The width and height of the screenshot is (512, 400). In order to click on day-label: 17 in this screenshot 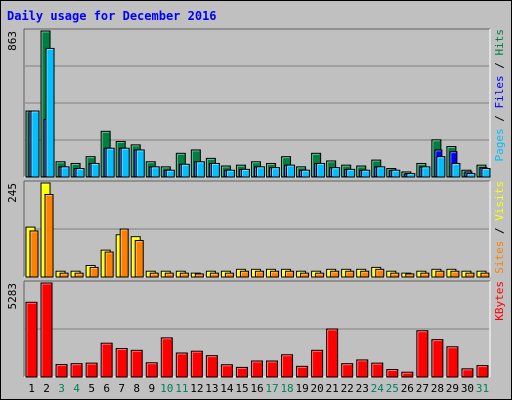, I will do `click(271, 388)`.